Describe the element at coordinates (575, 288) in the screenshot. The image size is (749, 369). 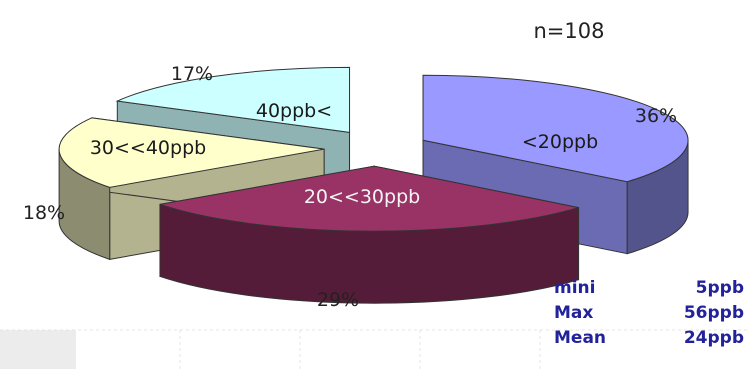
I see `stat-label: mini` at that location.